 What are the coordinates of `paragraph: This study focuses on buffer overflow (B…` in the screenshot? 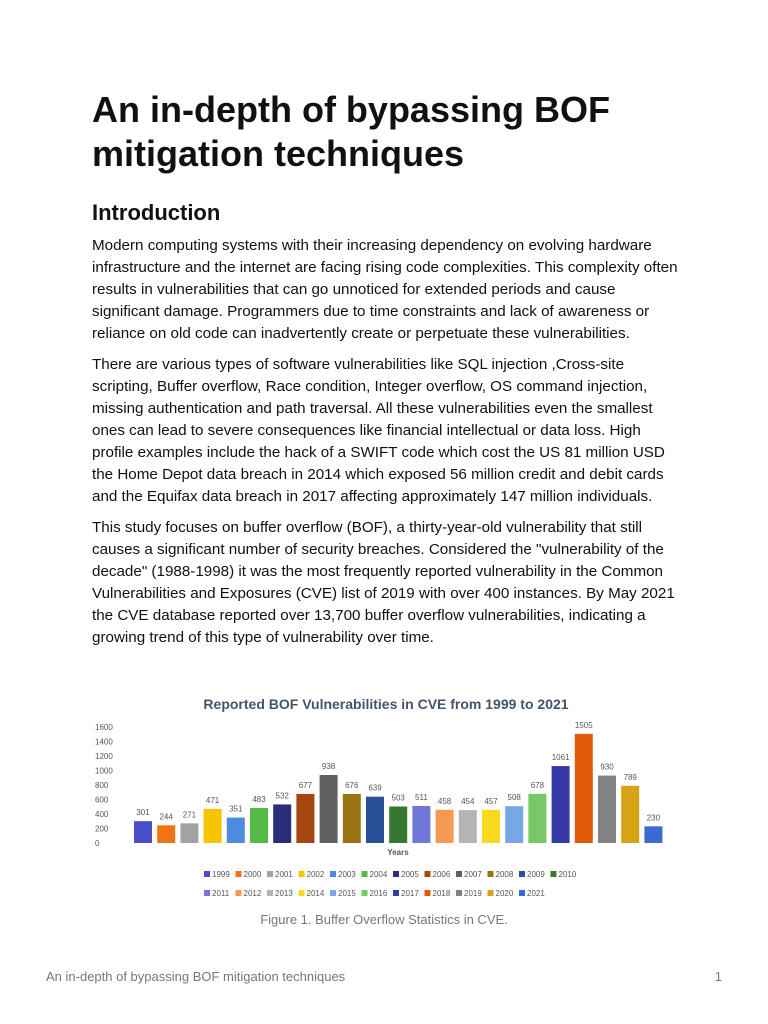 It's located at (383, 582).